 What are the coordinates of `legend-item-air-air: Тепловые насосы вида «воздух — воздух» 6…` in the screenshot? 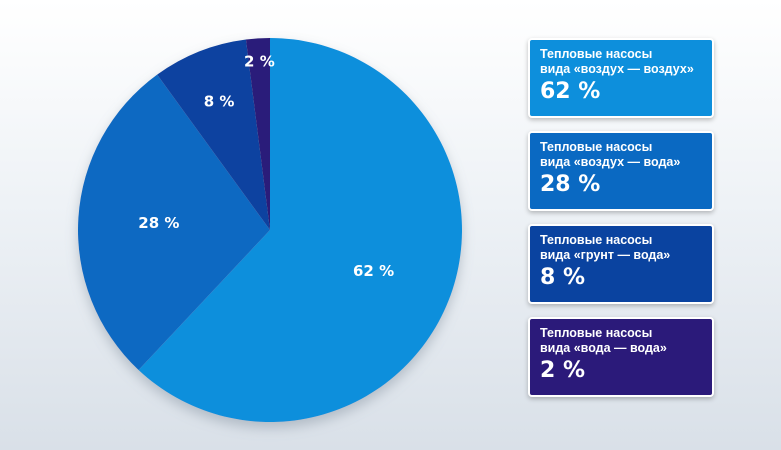 It's located at (621, 78).